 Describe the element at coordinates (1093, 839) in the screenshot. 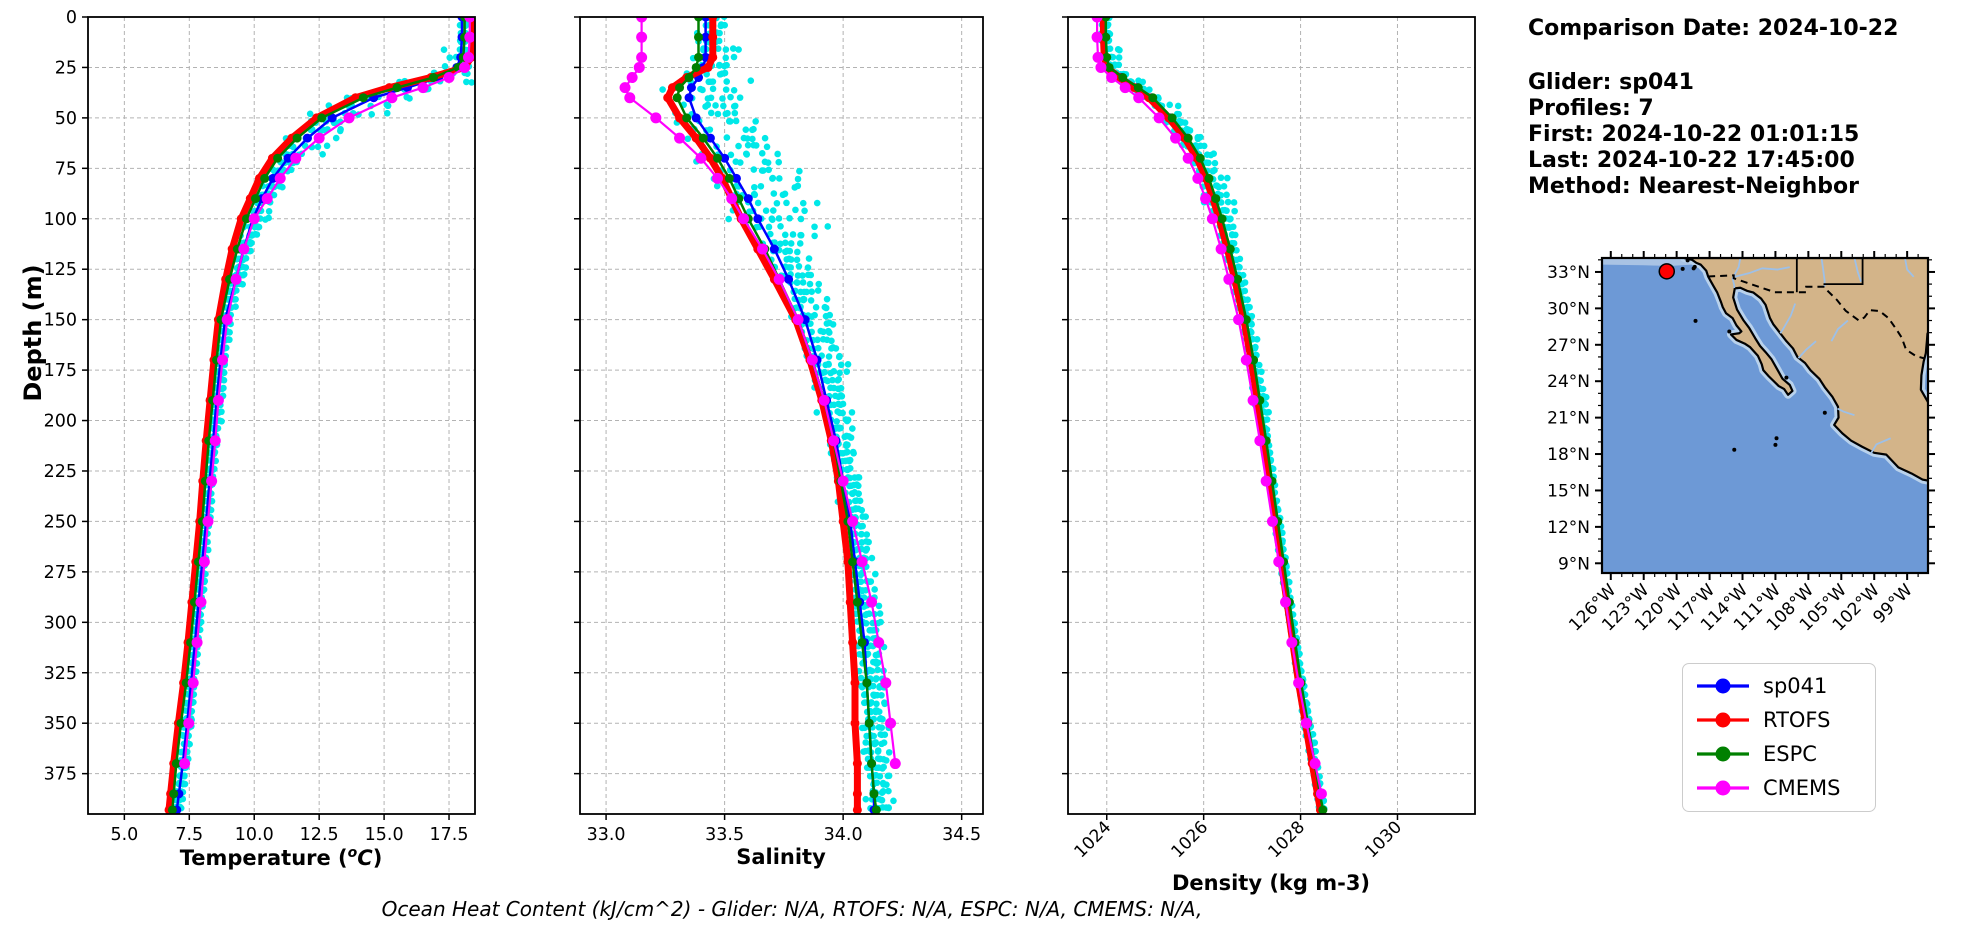

I see `x-tick-label: 1024` at that location.